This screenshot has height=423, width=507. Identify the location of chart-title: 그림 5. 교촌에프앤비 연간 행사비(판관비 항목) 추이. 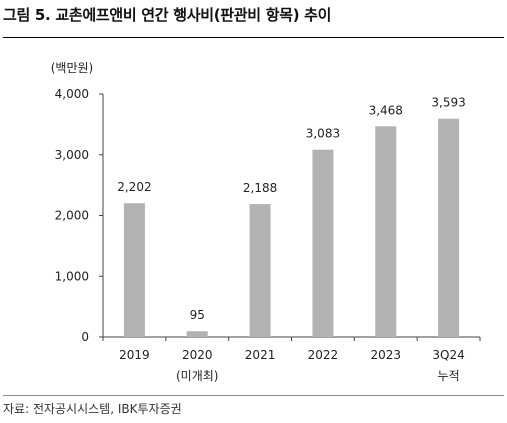
(167, 15).